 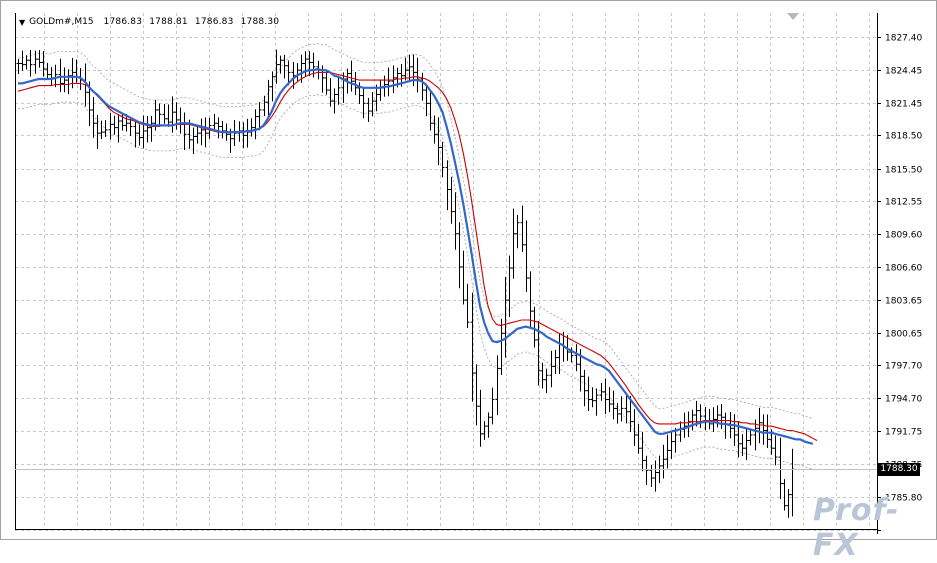 I want to click on chart-shift-marker-icon, so click(x=793, y=16).